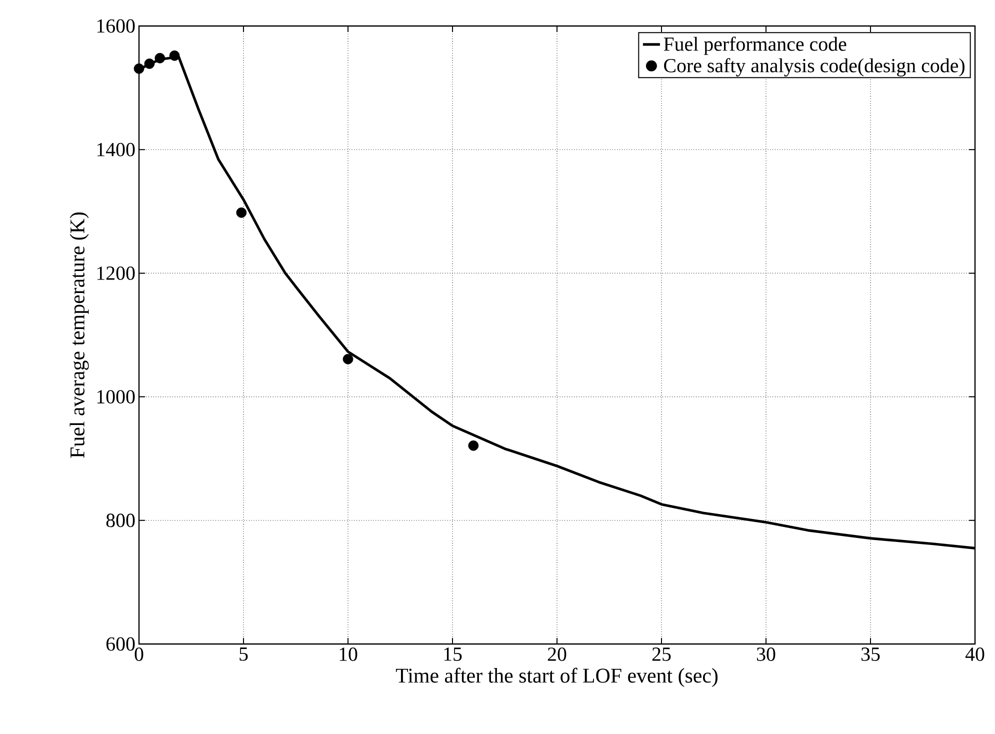  Describe the element at coordinates (120, 644) in the screenshot. I see `y-tick-label: 600` at that location.